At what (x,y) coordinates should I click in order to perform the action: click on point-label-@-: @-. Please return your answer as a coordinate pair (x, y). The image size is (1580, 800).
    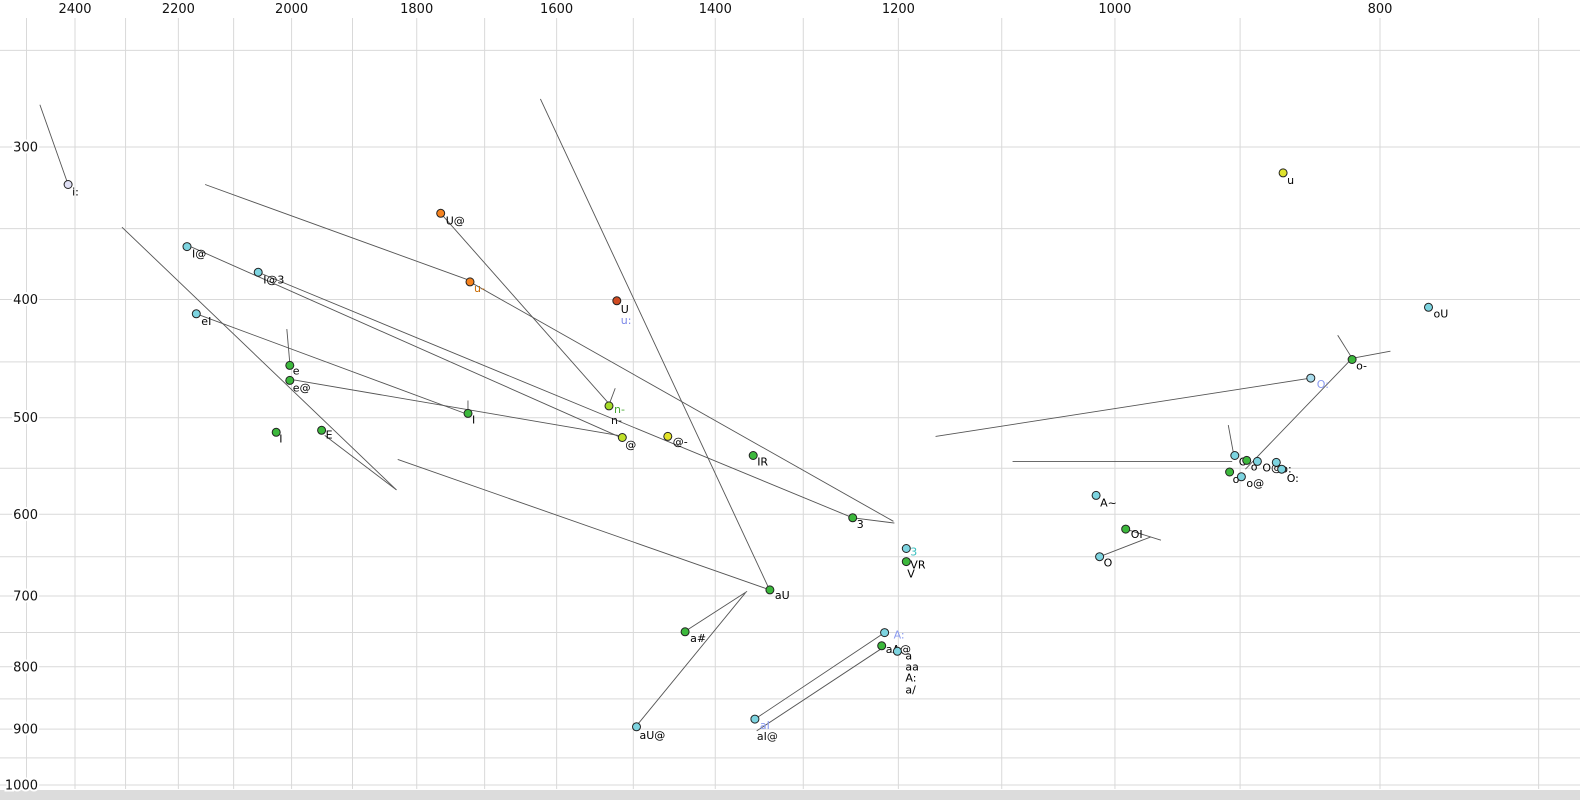
    Looking at the image, I should click on (680, 441).